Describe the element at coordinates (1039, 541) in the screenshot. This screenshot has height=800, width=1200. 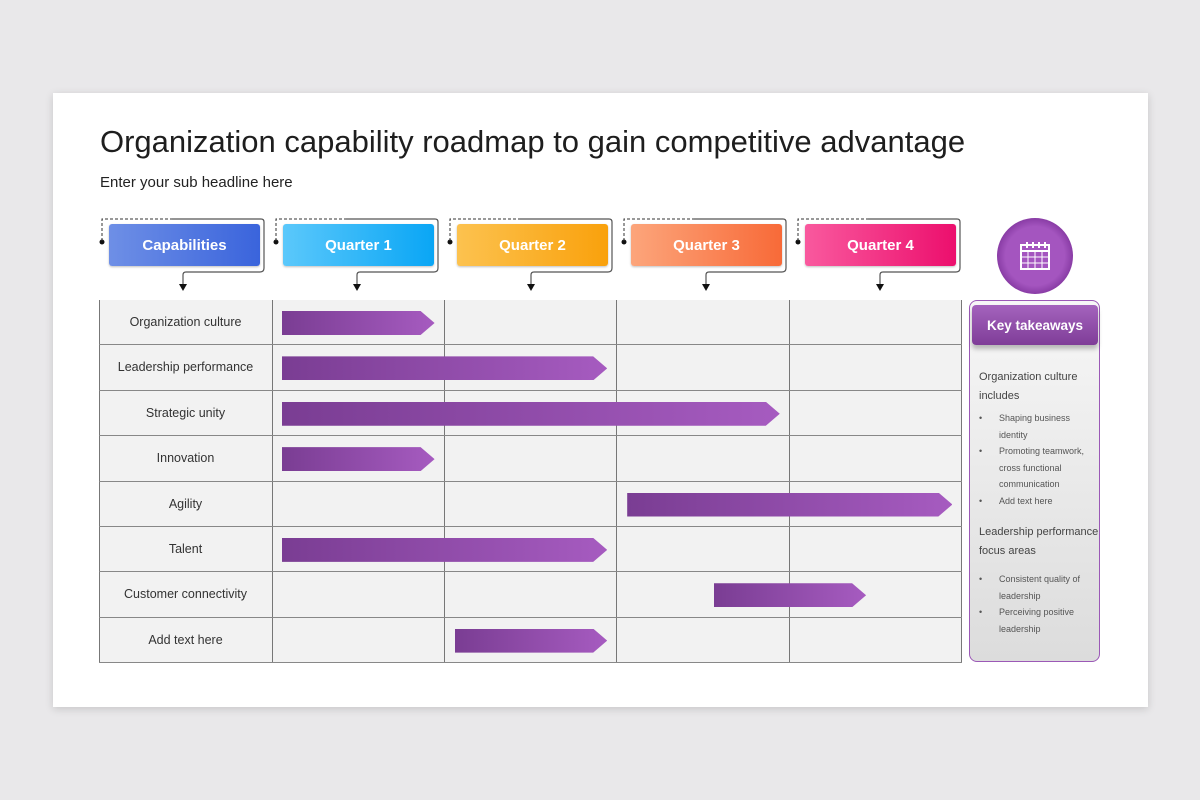
I see `section-heading: Leadership performance focus areas` at that location.